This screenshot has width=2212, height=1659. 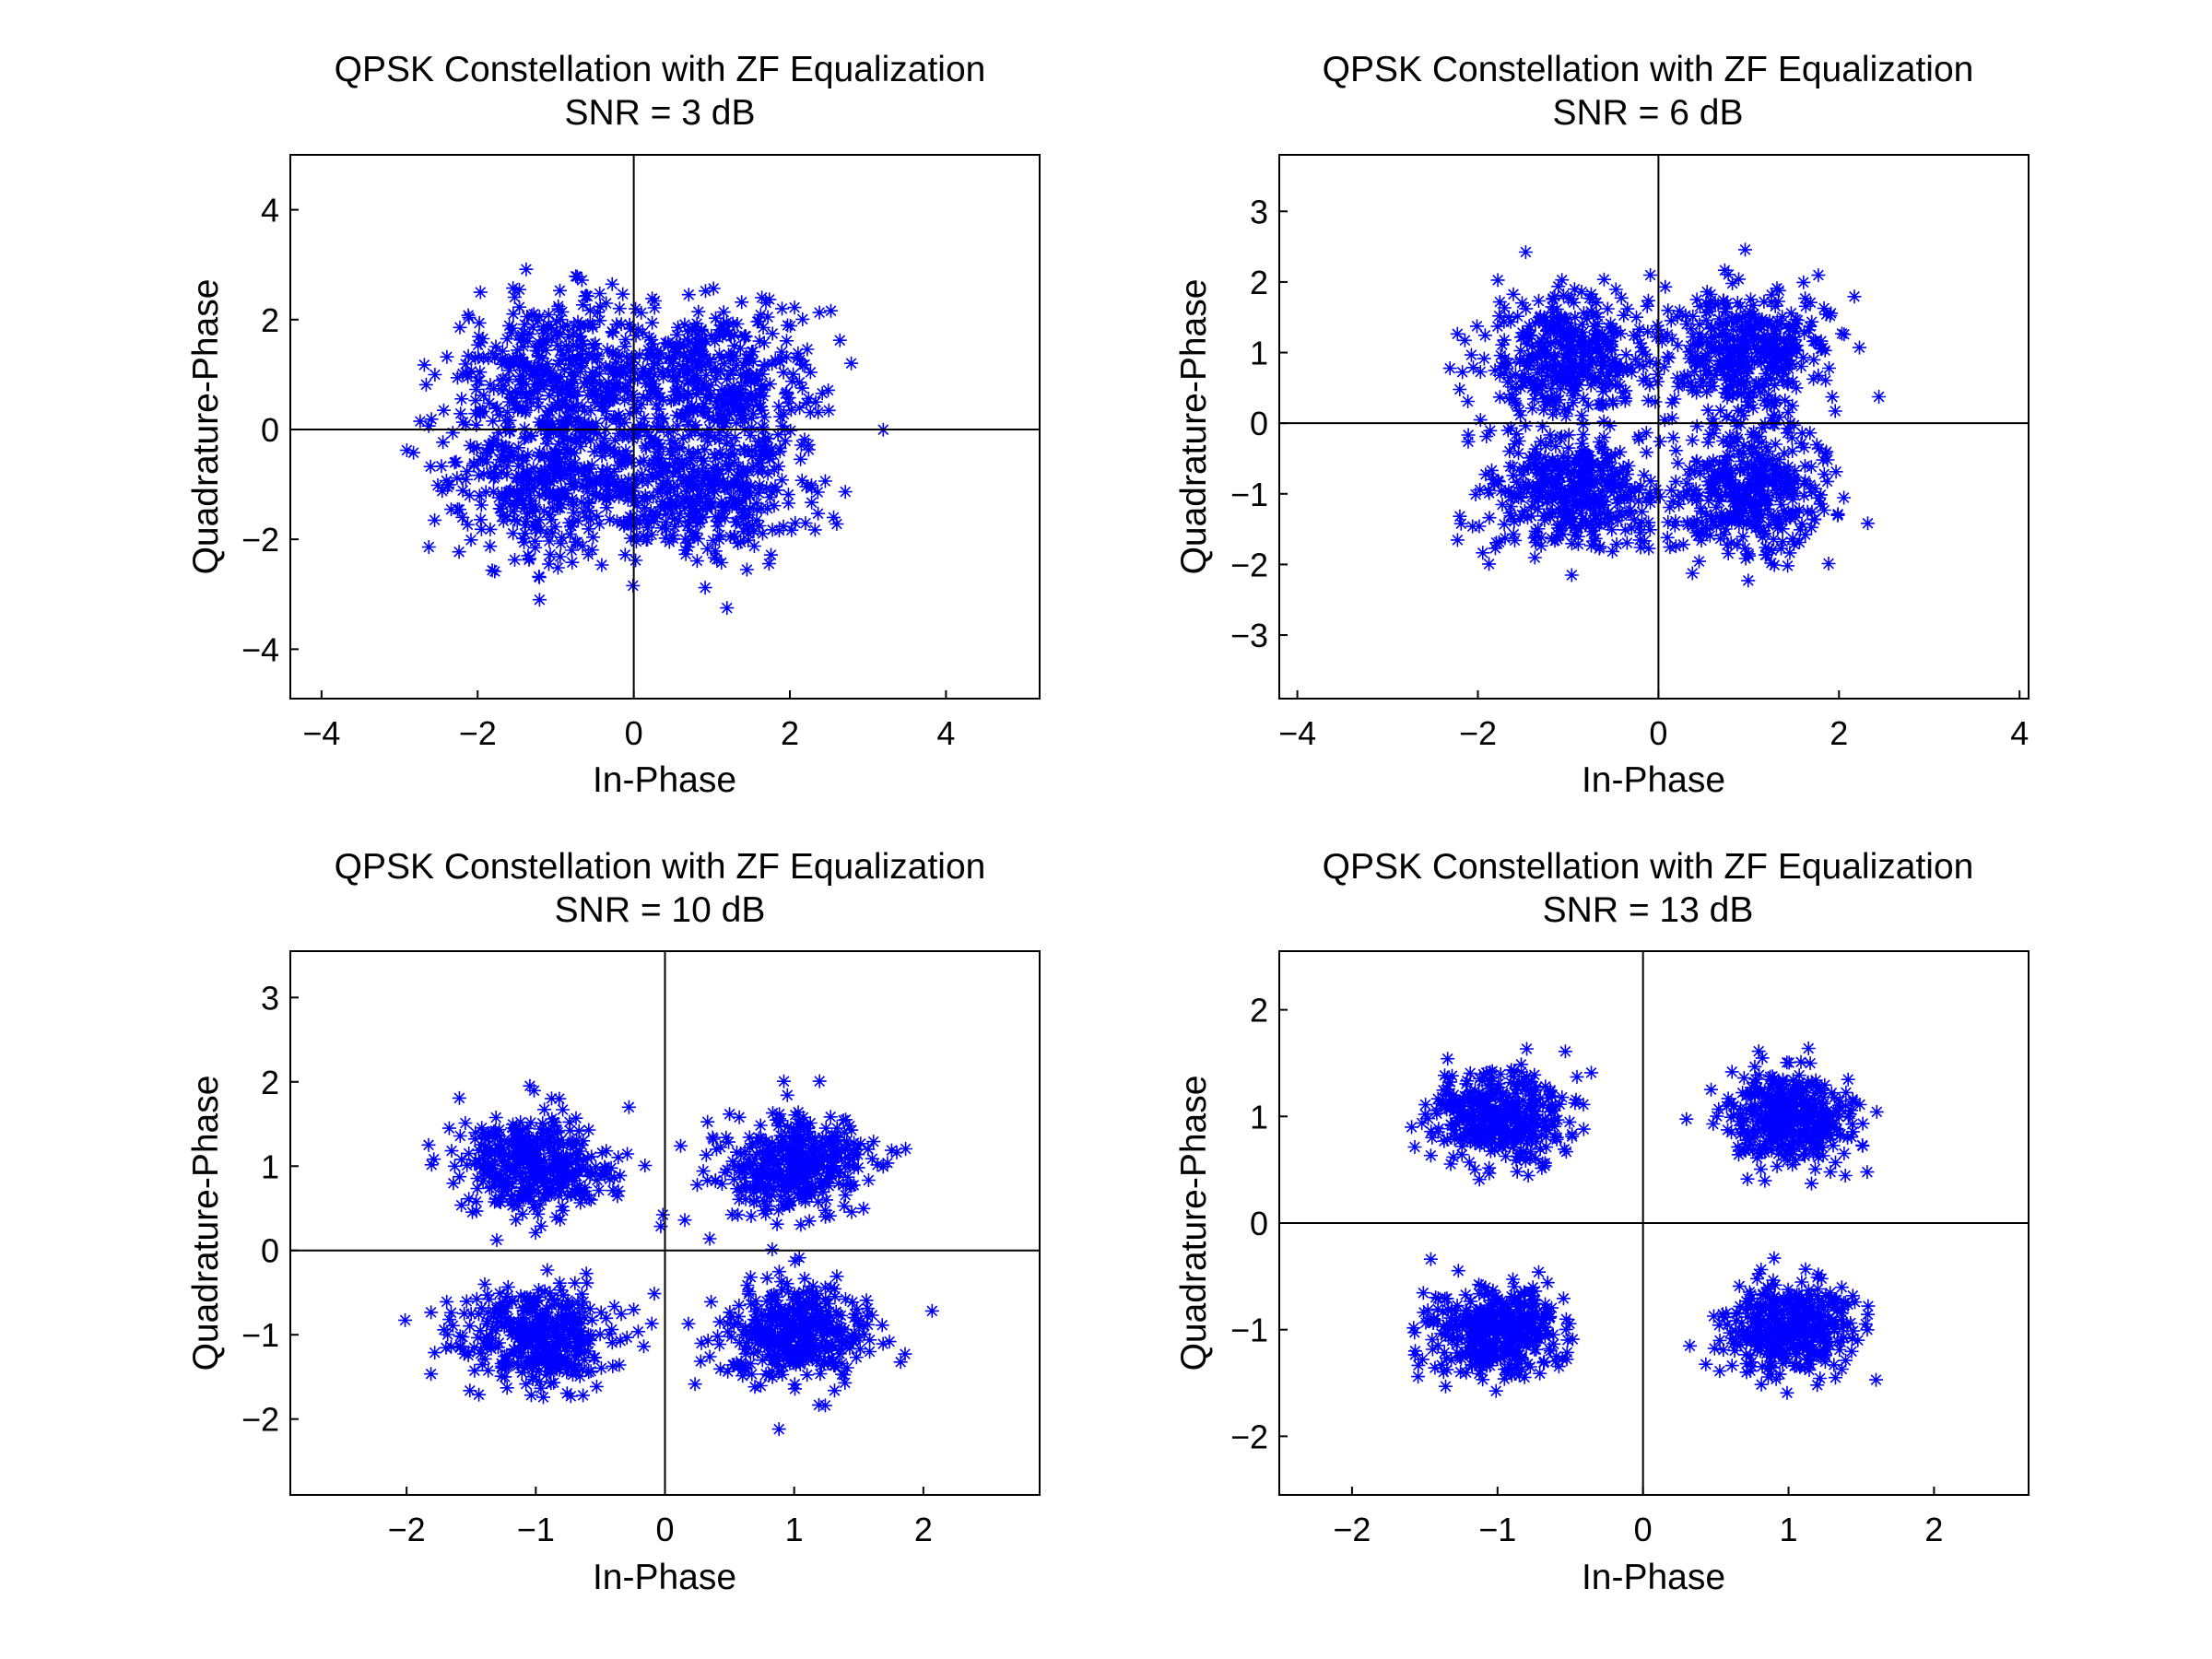 I want to click on chart-subtitle: SNR = 10 dB, so click(x=660, y=910).